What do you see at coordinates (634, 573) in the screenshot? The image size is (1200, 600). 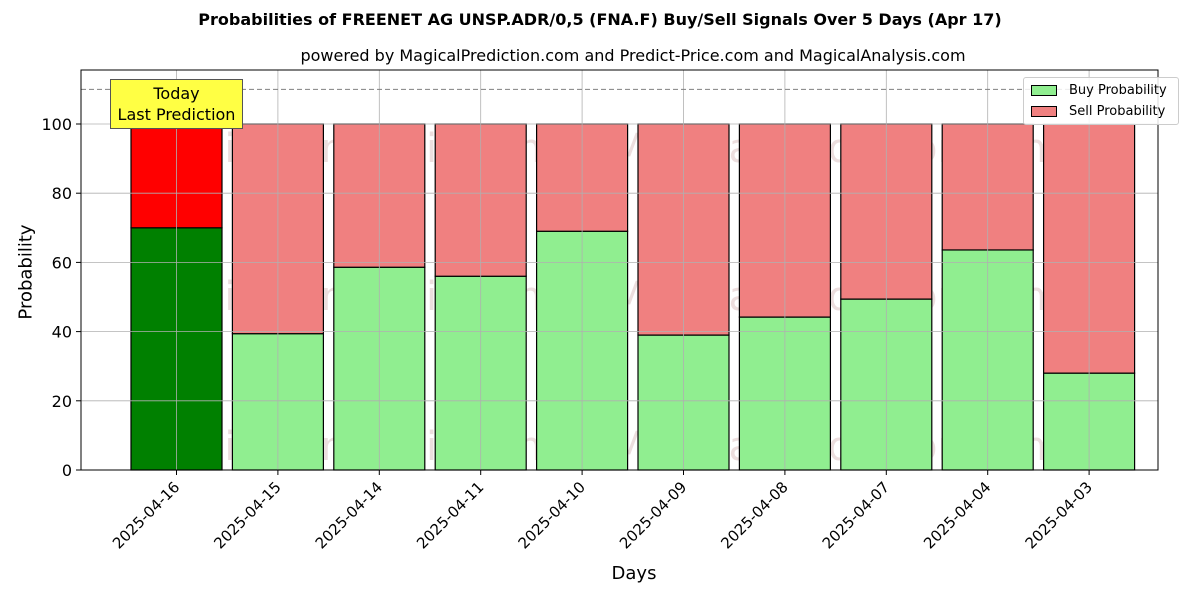 I see `x-axis-label: Days` at bounding box center [634, 573].